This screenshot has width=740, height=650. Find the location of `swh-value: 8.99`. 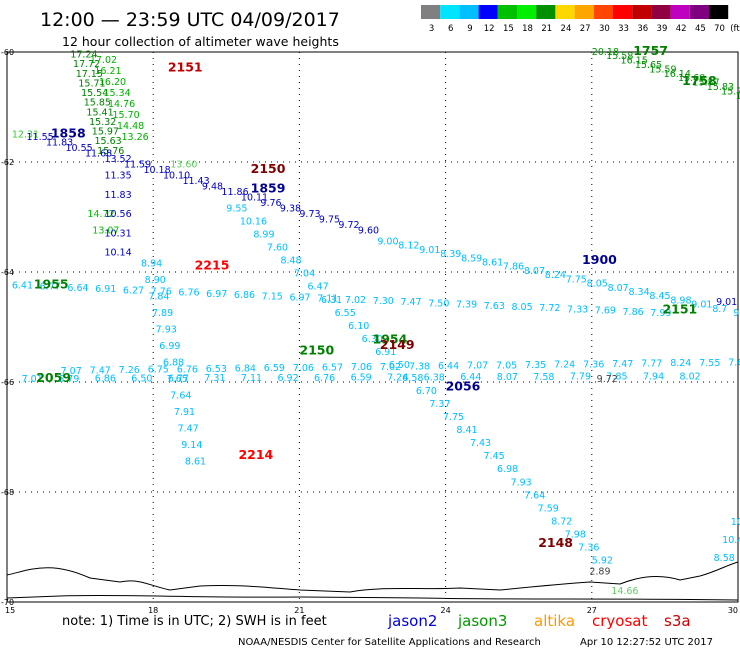

swh-value: 8.99 is located at coordinates (263, 235).